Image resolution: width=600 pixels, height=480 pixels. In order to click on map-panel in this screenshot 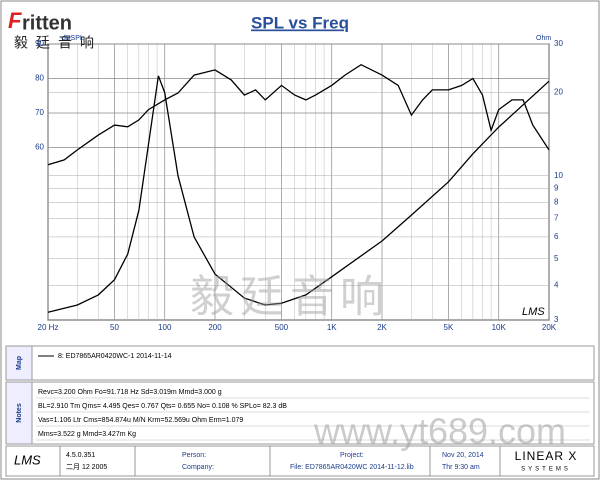, I will do `click(300, 363)`.